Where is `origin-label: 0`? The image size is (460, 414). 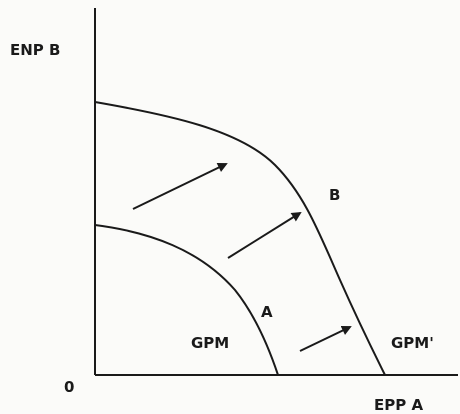
origin-label: 0 is located at coordinates (69, 387).